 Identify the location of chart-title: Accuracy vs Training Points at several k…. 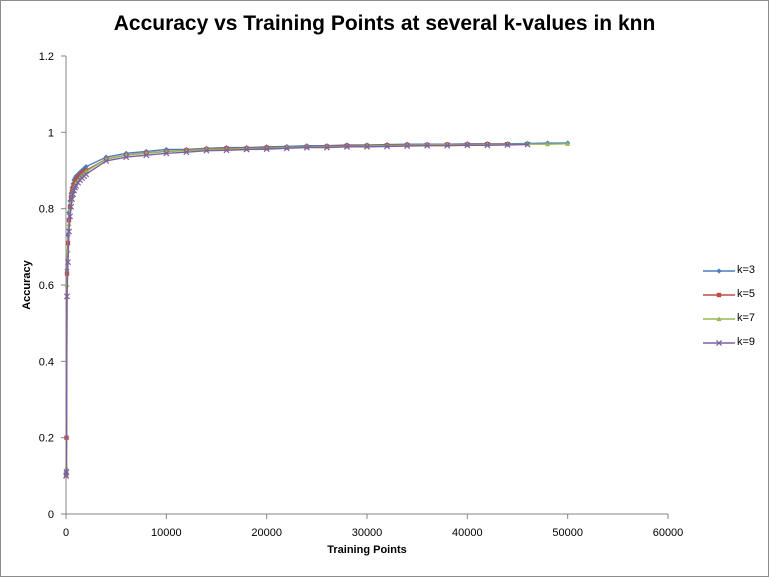
(384, 23).